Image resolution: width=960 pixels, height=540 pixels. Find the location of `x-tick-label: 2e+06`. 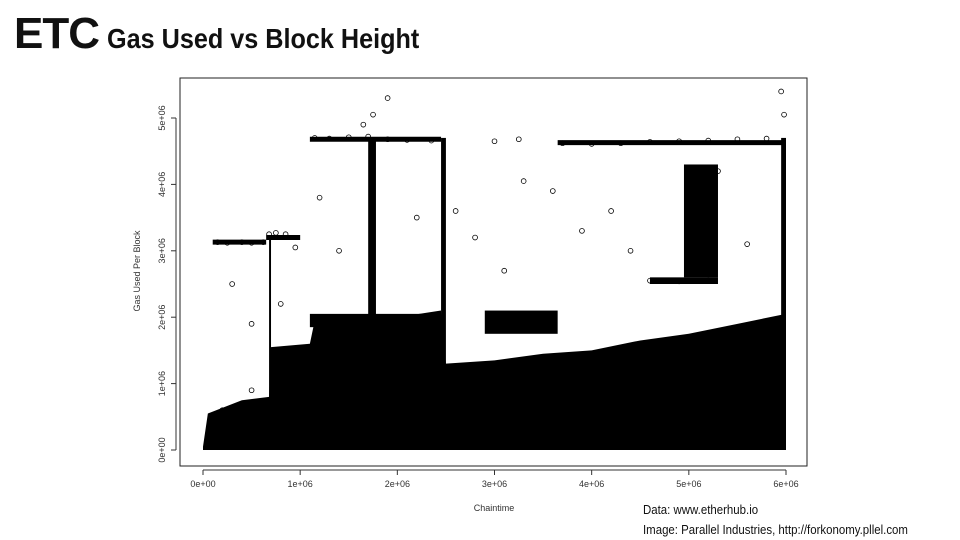

x-tick-label: 2e+06 is located at coordinates (397, 484).